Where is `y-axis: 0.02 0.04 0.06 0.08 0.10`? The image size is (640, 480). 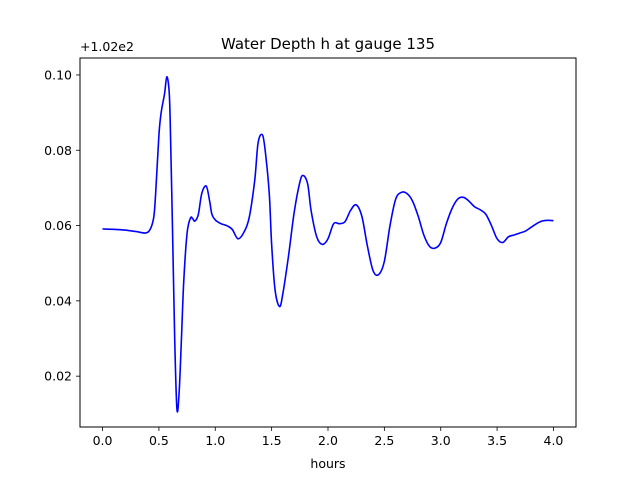 y-axis: 0.02 0.04 0.06 0.08 0.10 is located at coordinates (62, 225).